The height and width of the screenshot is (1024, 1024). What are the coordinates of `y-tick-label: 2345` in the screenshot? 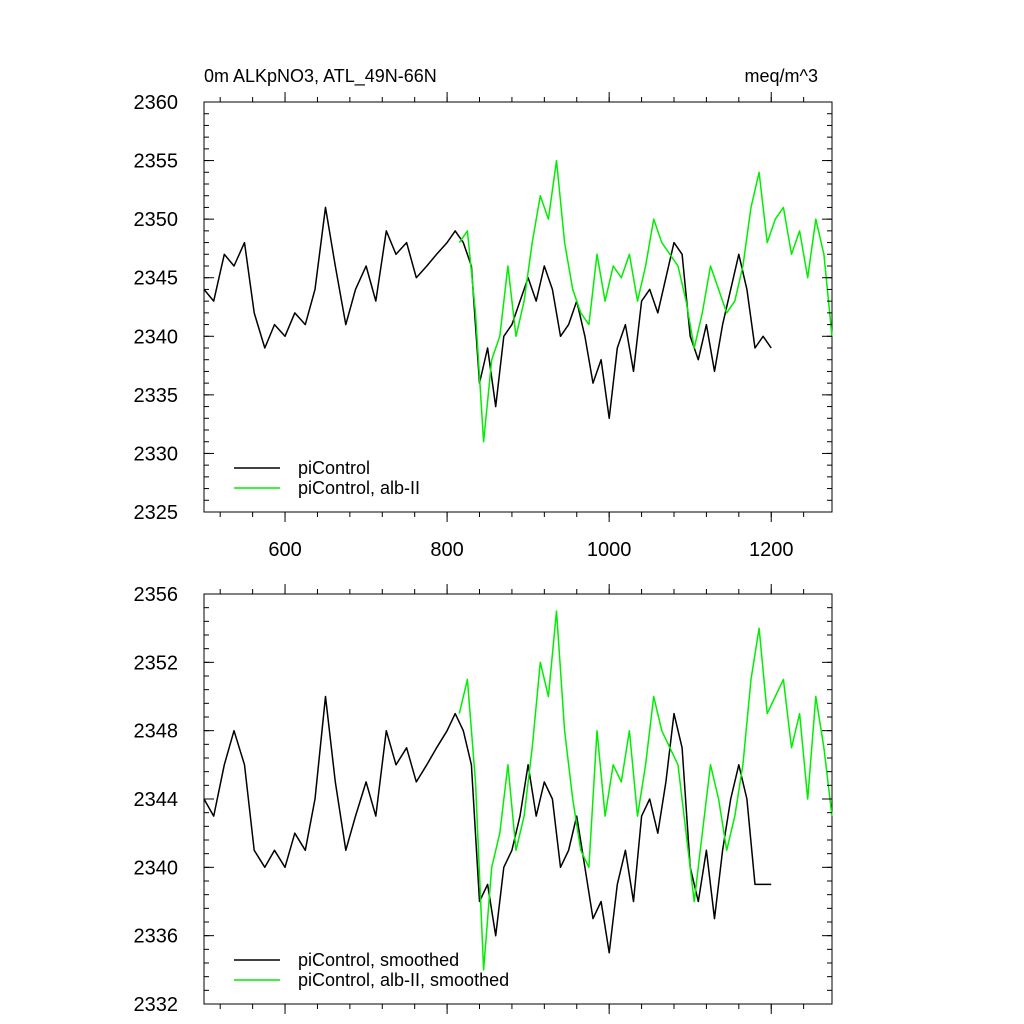 It's located at (156, 279).